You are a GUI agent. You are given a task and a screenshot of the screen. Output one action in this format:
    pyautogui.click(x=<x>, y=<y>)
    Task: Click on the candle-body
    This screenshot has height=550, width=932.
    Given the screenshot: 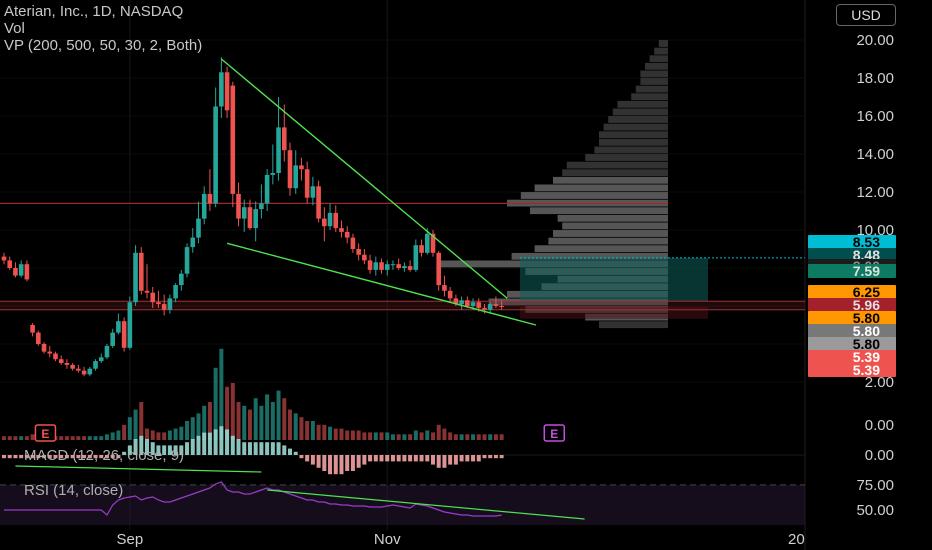 What is the action you would take?
    pyautogui.click(x=112, y=339)
    